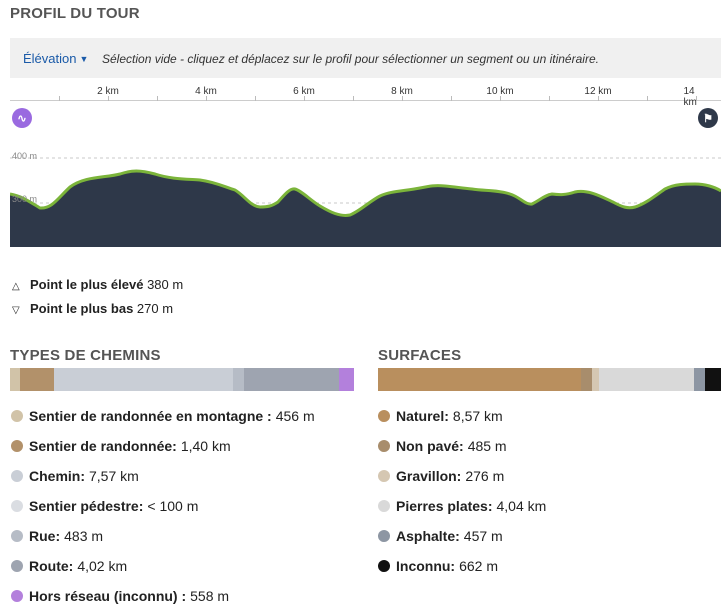  Describe the element at coordinates (163, 536) in the screenshot. I see `list-item: Rue: 483 m` at that location.